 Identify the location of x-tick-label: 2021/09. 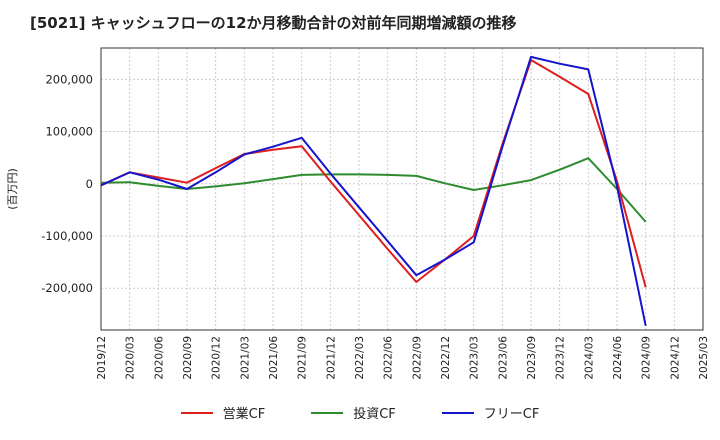
(303, 358).